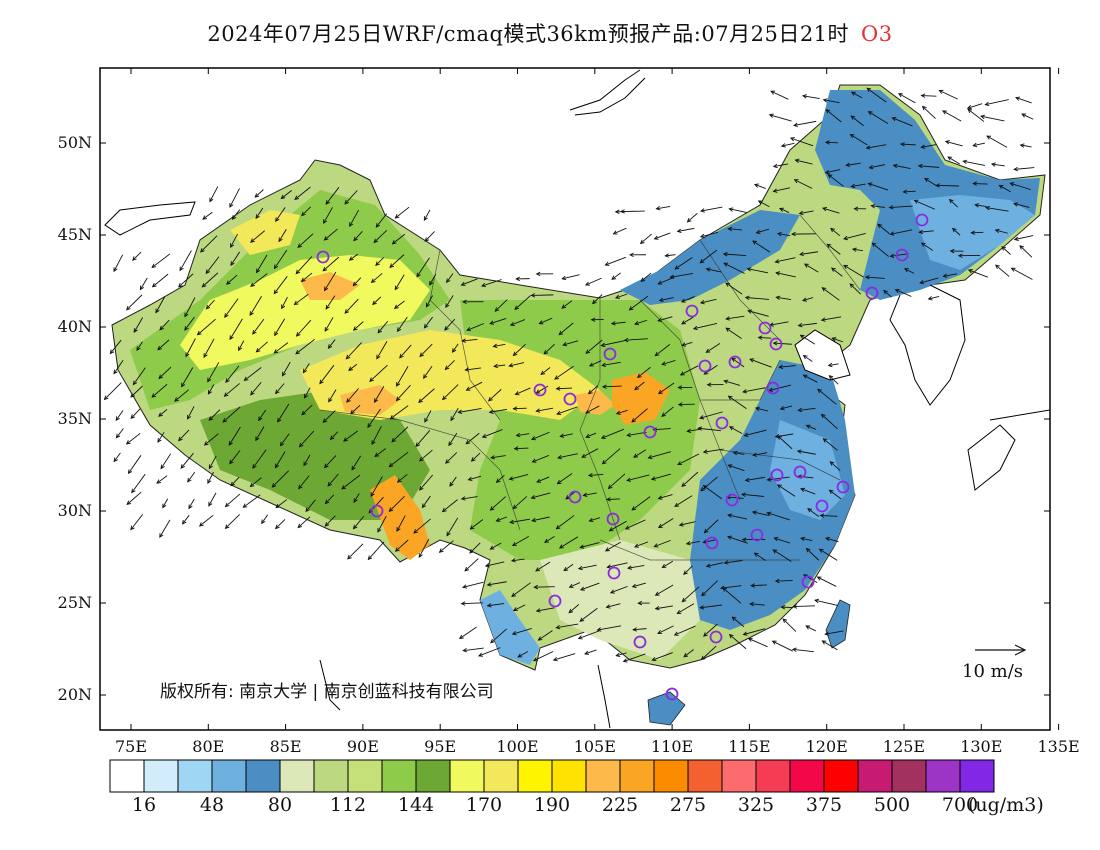 The height and width of the screenshot is (850, 1100). What do you see at coordinates (377, 511) in the screenshot?
I see `city-marker` at bounding box center [377, 511].